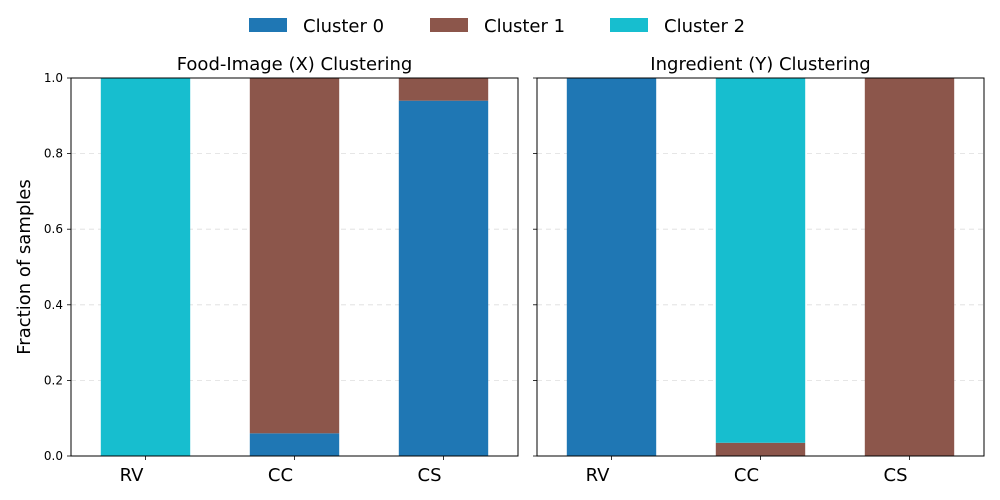 Image resolution: width=1000 pixels, height=500 pixels. Describe the element at coordinates (295, 64) in the screenshot. I see `chart-title: Food-Image (X) Clustering` at that location.